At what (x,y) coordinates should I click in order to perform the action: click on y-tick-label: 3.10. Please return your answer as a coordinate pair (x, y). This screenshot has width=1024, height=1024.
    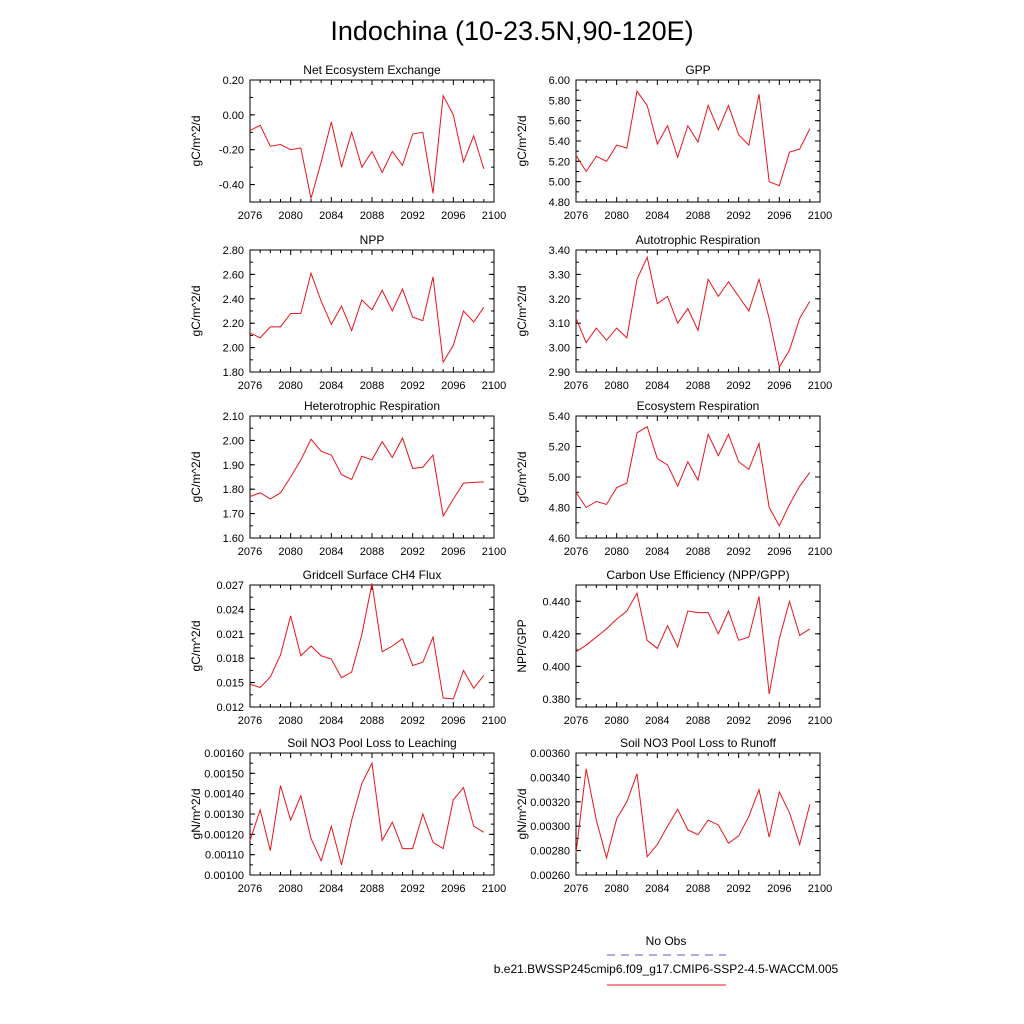
    Looking at the image, I should click on (559, 324).